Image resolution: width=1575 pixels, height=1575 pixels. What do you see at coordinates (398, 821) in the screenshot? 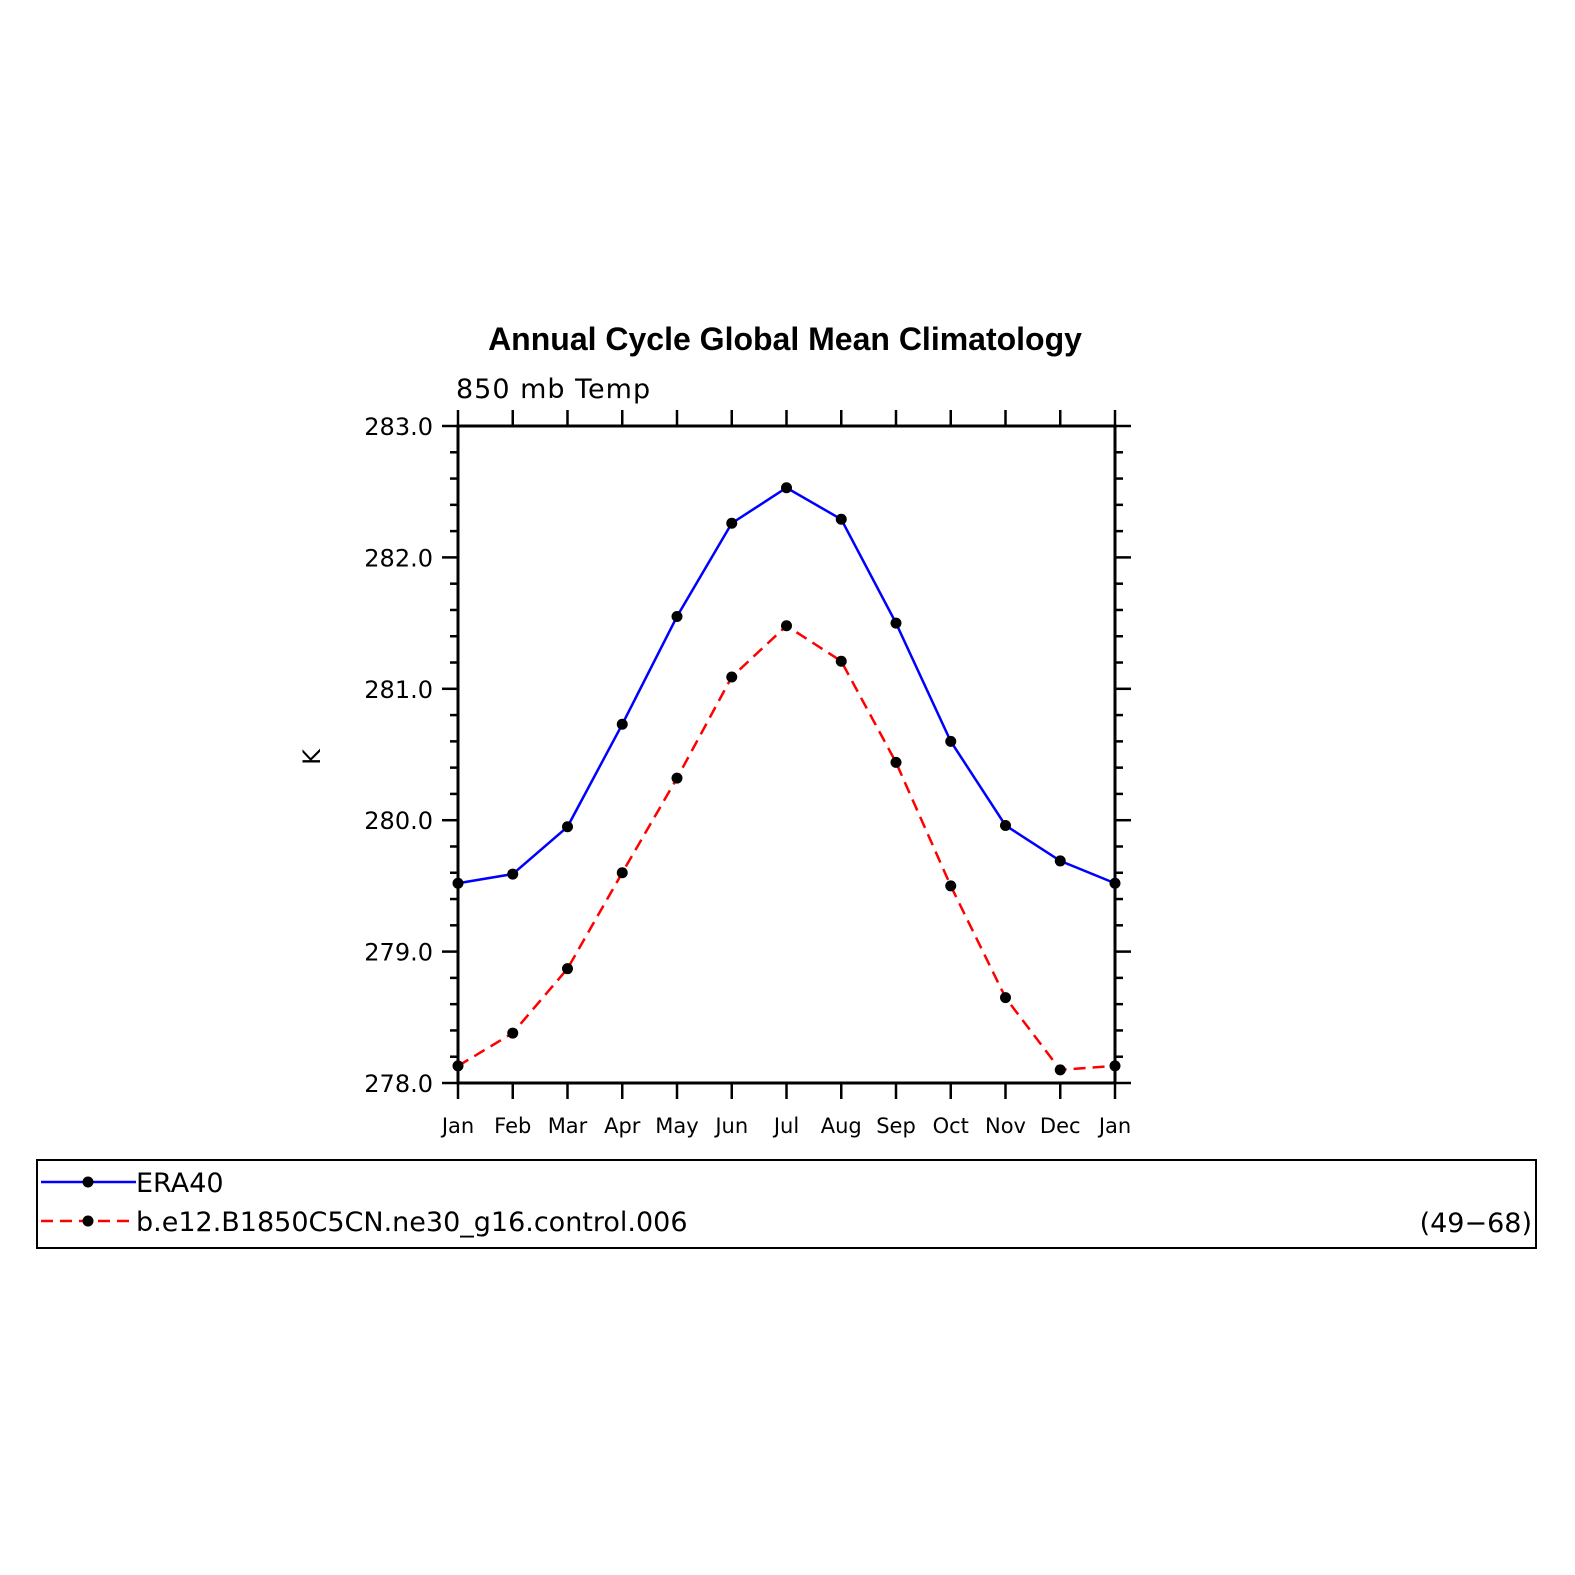
I see `y-tick-label: 280.0` at bounding box center [398, 821].